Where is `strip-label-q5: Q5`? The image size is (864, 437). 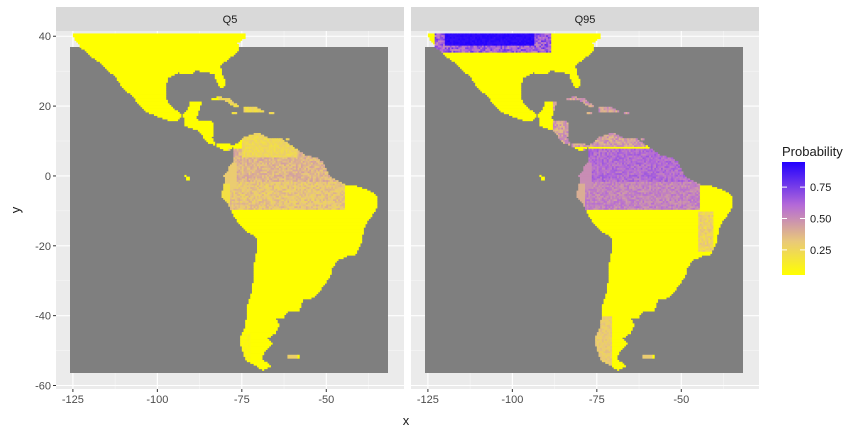 strip-label-q5: Q5 is located at coordinates (230, 20).